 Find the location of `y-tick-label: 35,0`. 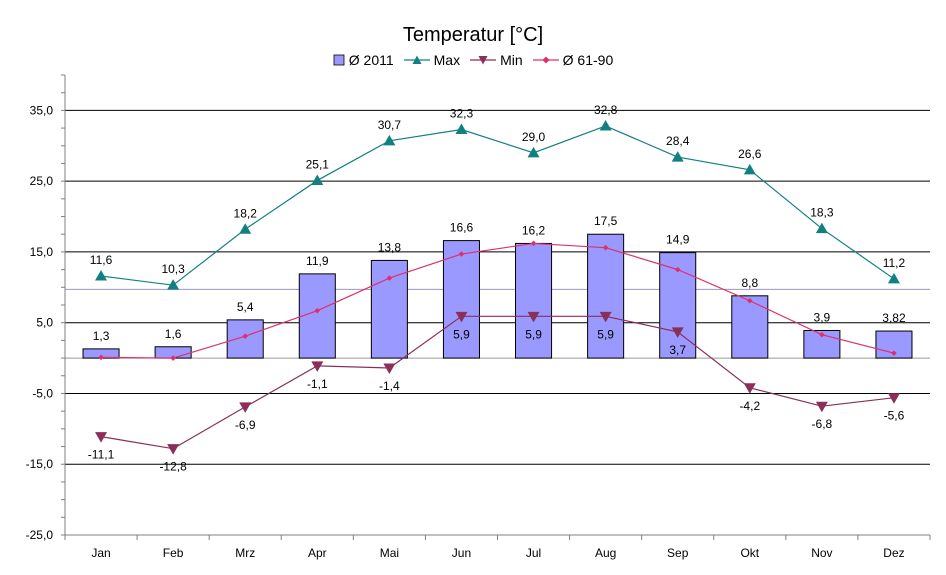

y-tick-label: 35,0 is located at coordinates (42, 110).